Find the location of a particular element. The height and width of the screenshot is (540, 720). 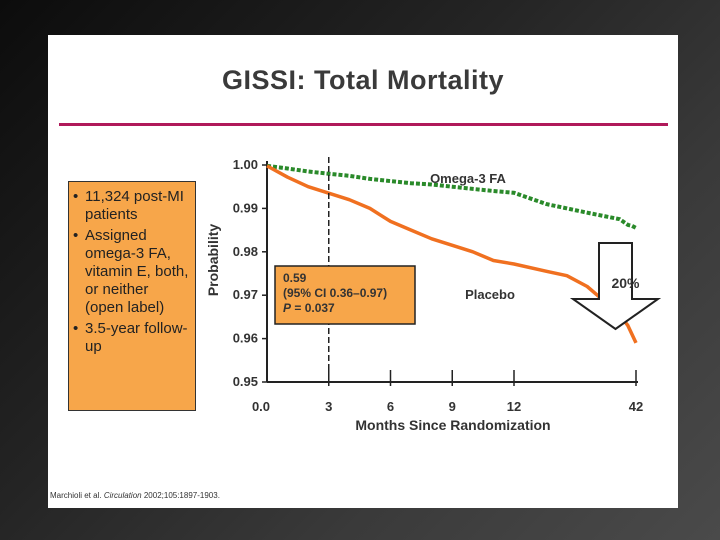

y-axis-label: Probability is located at coordinates (213, 260).